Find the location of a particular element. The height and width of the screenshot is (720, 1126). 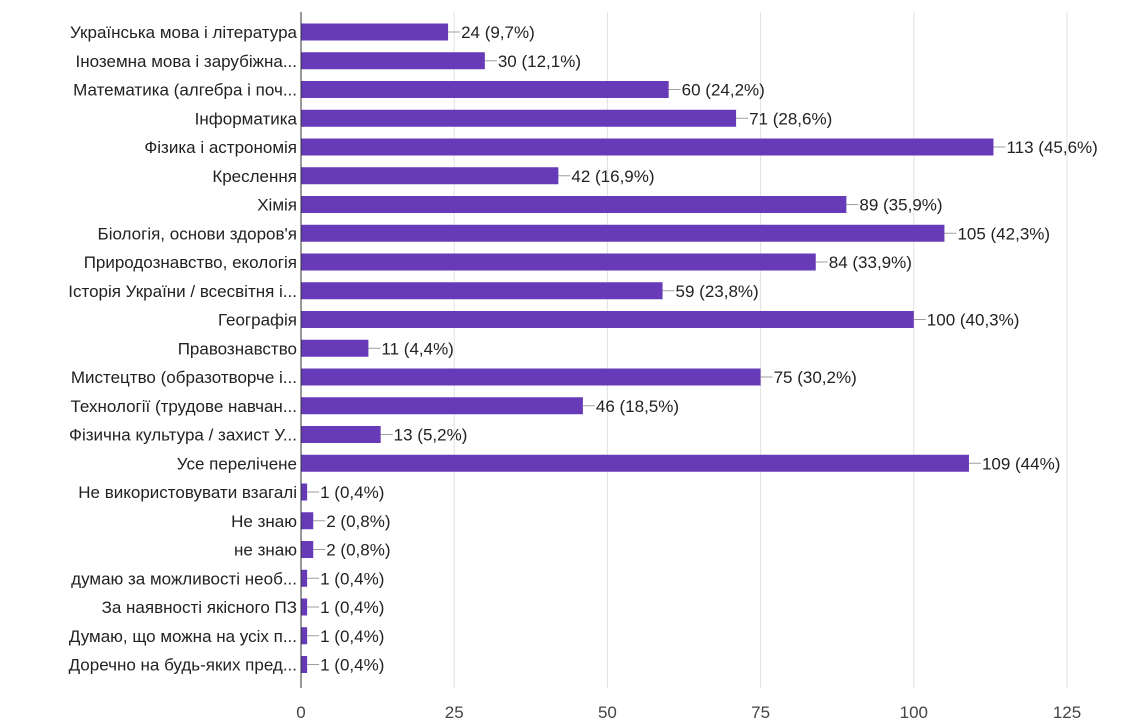

x-tick-label: 50 is located at coordinates (607, 711).